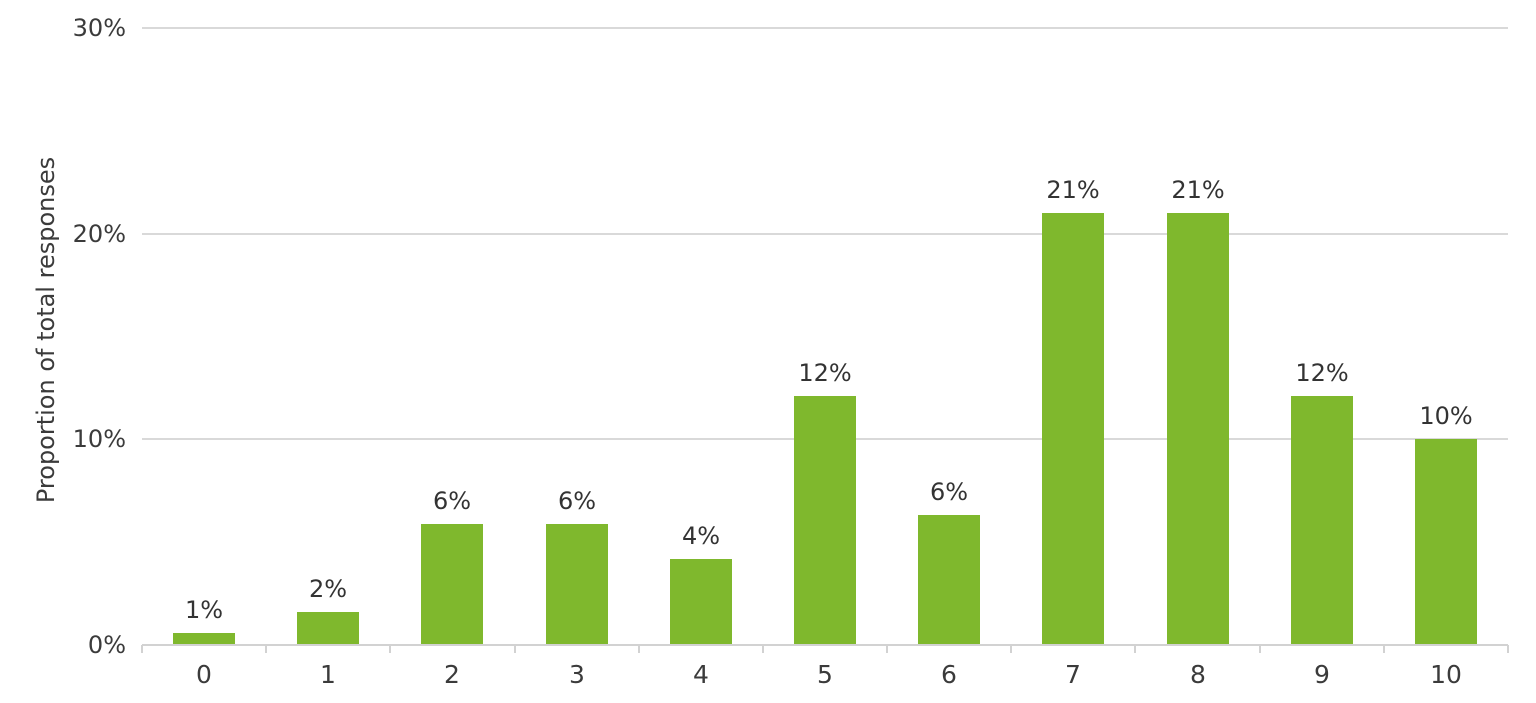  What do you see at coordinates (825, 674) in the screenshot?
I see `x-category-label: 5` at bounding box center [825, 674].